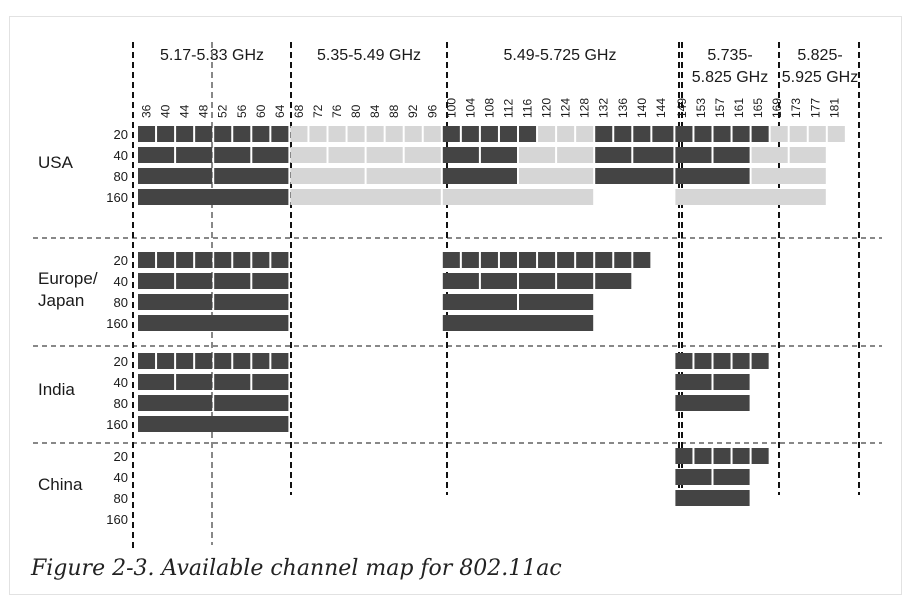  Describe the element at coordinates (68, 278) in the screenshot. I see `region-name: Europe/` at that location.